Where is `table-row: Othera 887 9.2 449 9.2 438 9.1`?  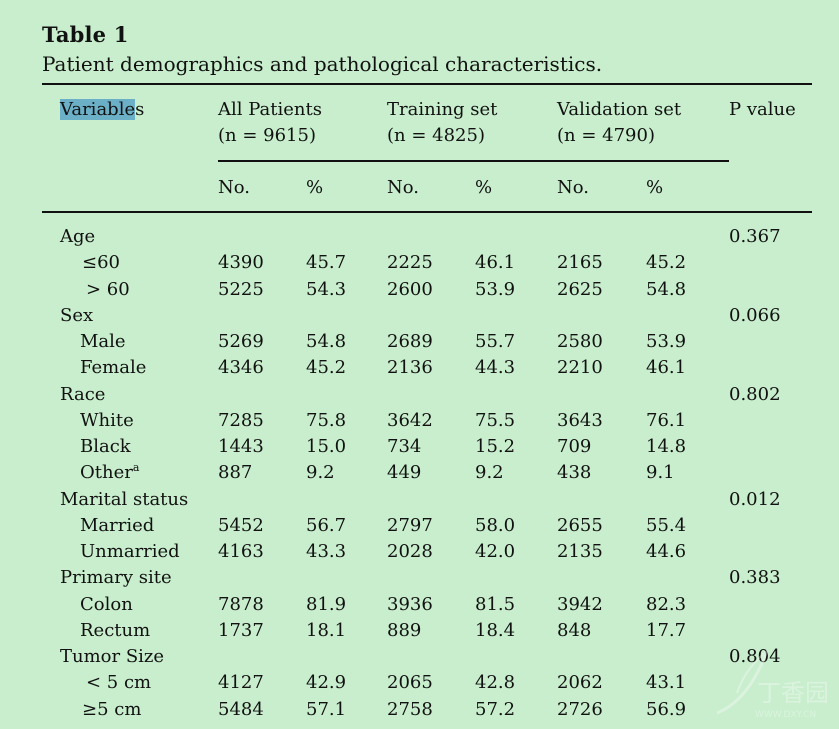 table-row: Othera 887 9.2 449 9.2 438 9.1 is located at coordinates (419, 475).